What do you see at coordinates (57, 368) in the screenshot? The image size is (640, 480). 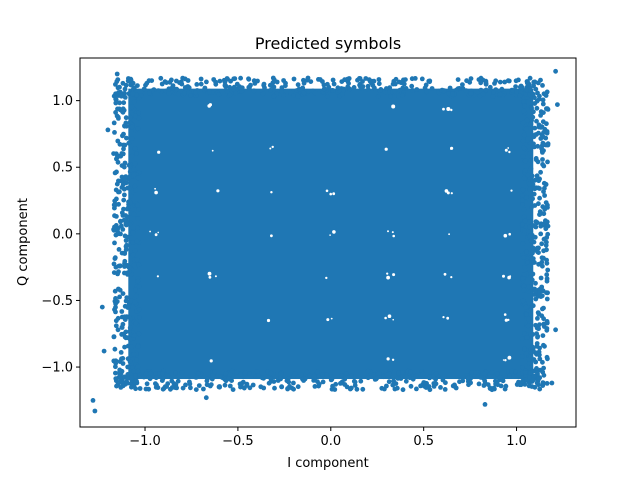 I see `y-tick-label: −1.0` at bounding box center [57, 368].